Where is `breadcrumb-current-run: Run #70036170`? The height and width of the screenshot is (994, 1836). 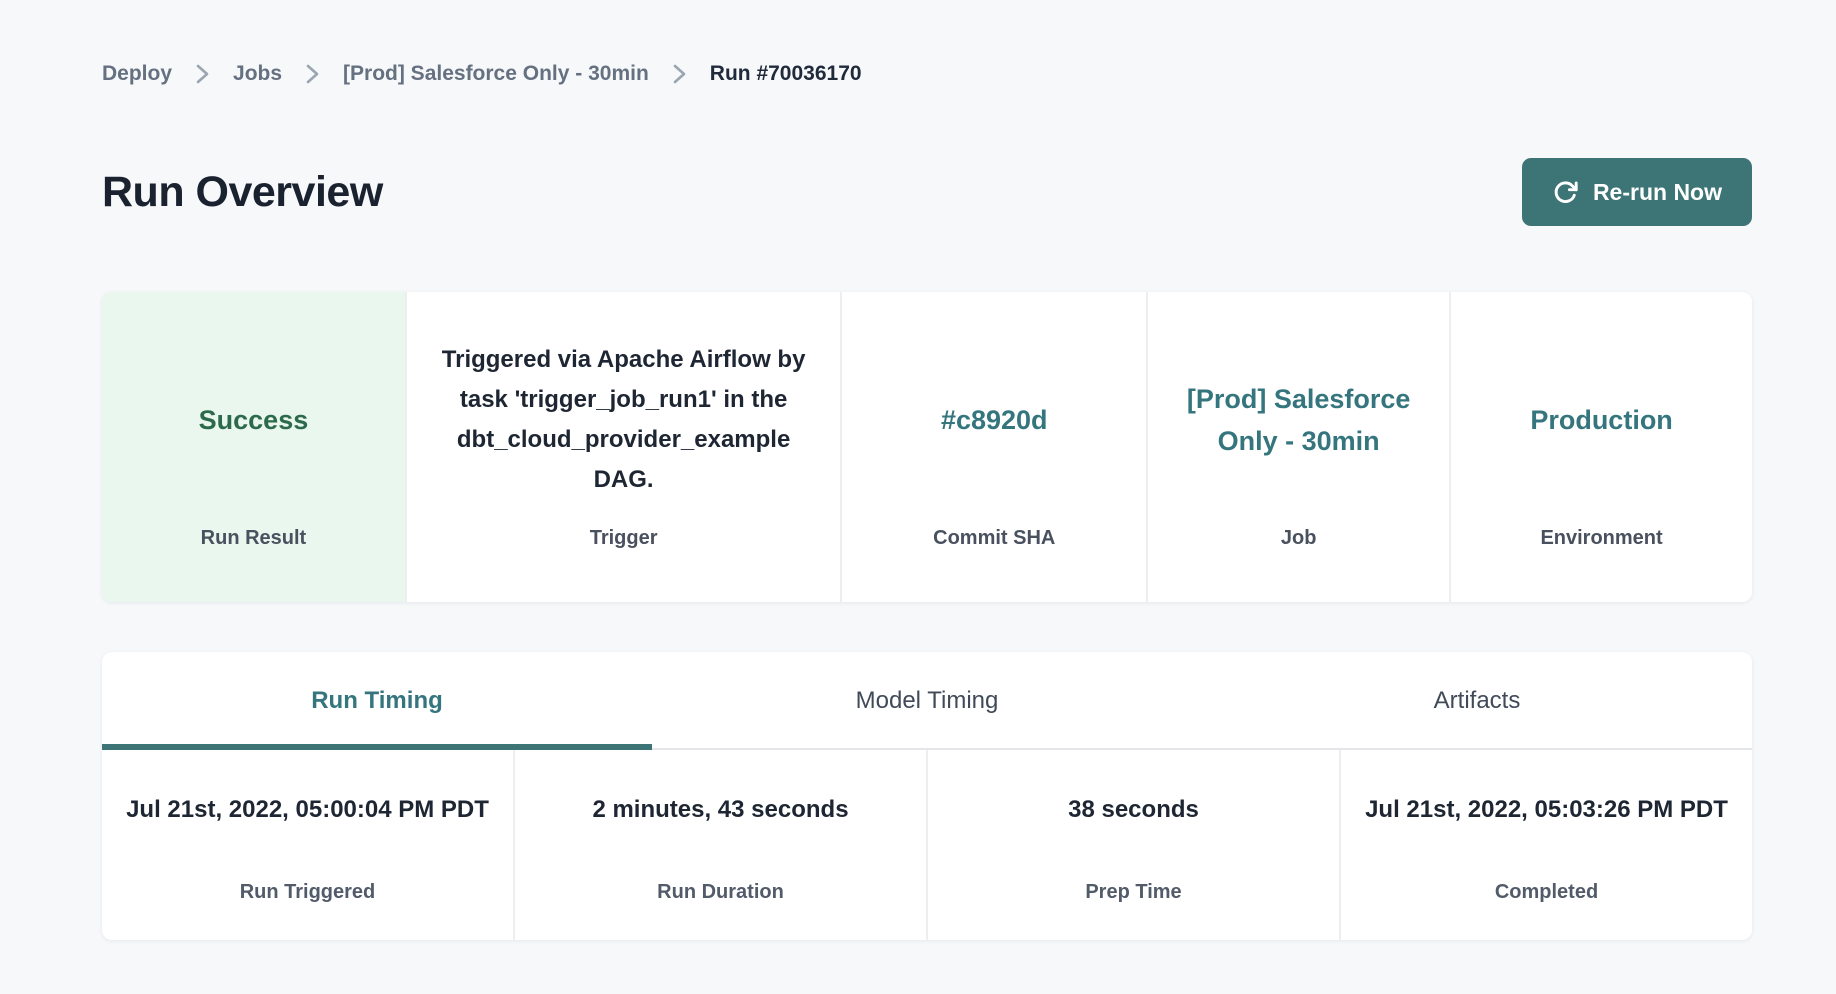 breadcrumb-current-run: Run #70036170 is located at coordinates (785, 73).